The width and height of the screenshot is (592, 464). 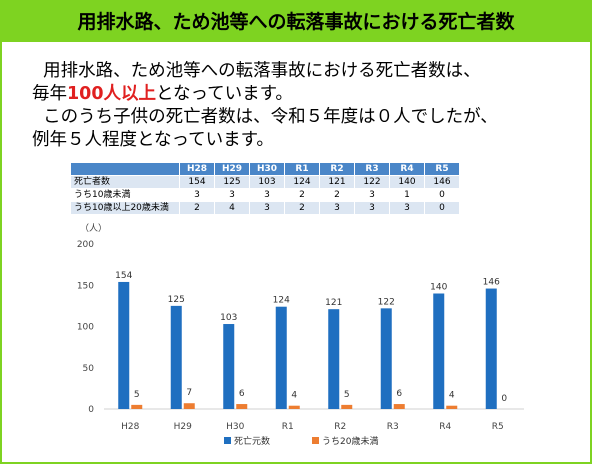 I want to click on table-header: R3, so click(x=372, y=169).